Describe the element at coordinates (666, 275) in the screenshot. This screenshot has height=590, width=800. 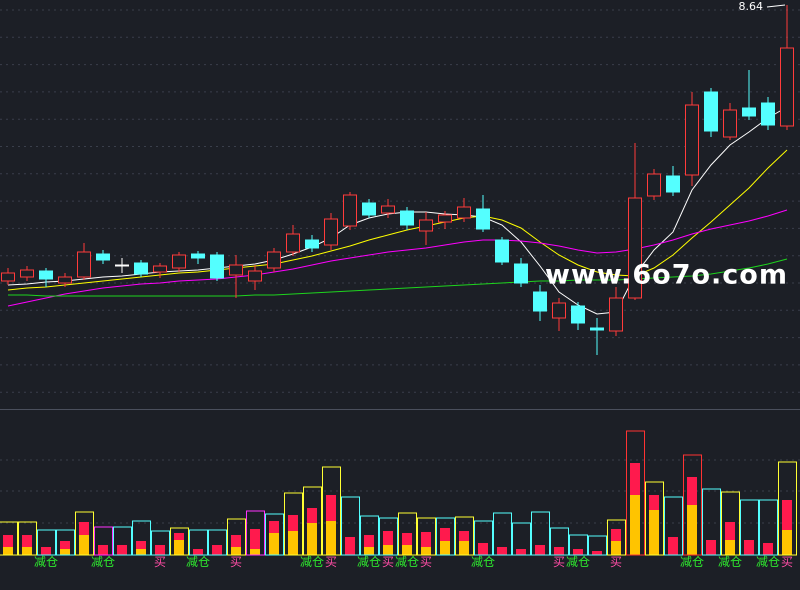
I see `watermark: www.6o7o.com` at that location.